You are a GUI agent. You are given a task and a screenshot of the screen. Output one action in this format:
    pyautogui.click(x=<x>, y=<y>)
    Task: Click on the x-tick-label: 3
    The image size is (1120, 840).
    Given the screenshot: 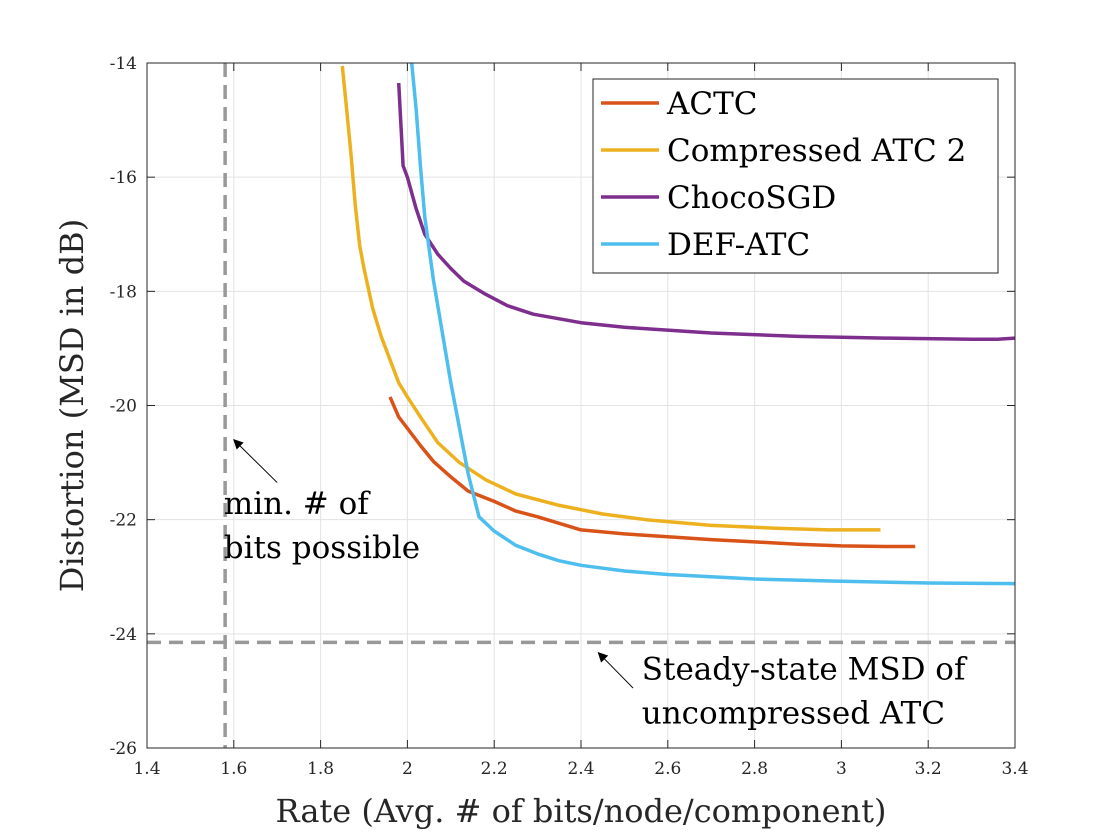 What is the action you would take?
    pyautogui.click(x=841, y=769)
    